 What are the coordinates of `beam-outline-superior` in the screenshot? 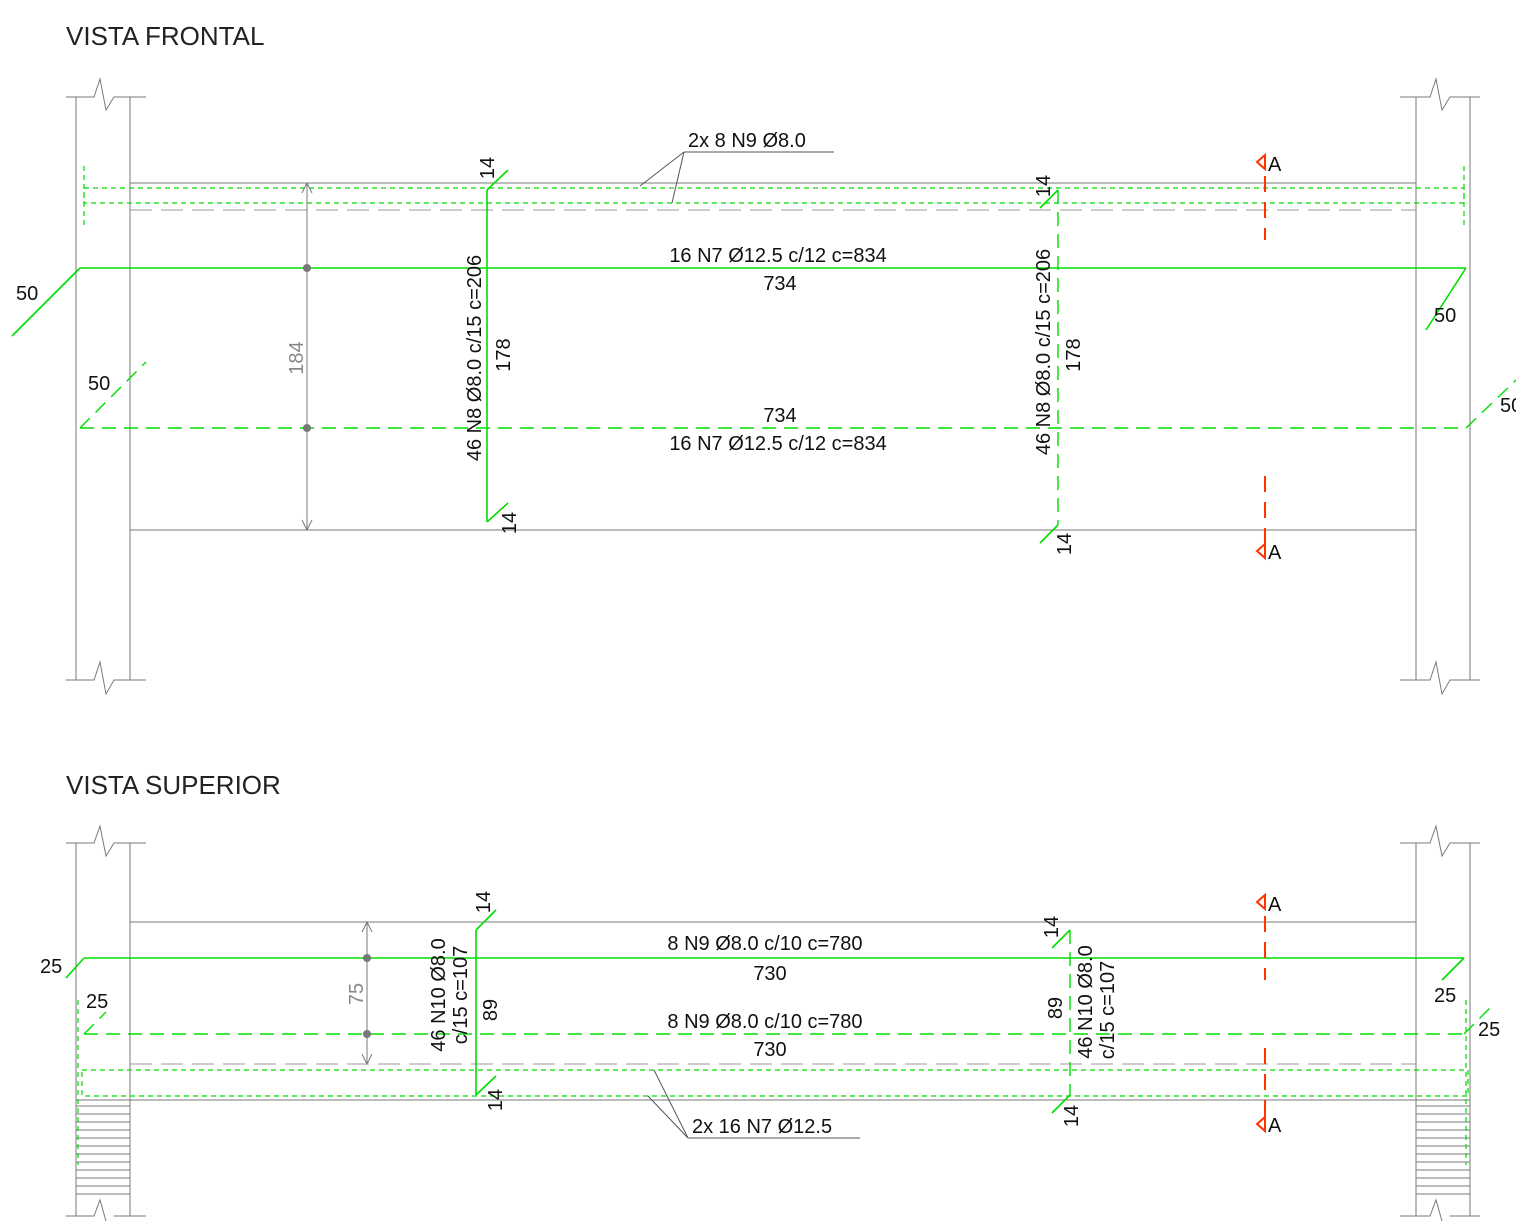 It's located at (773, 1011).